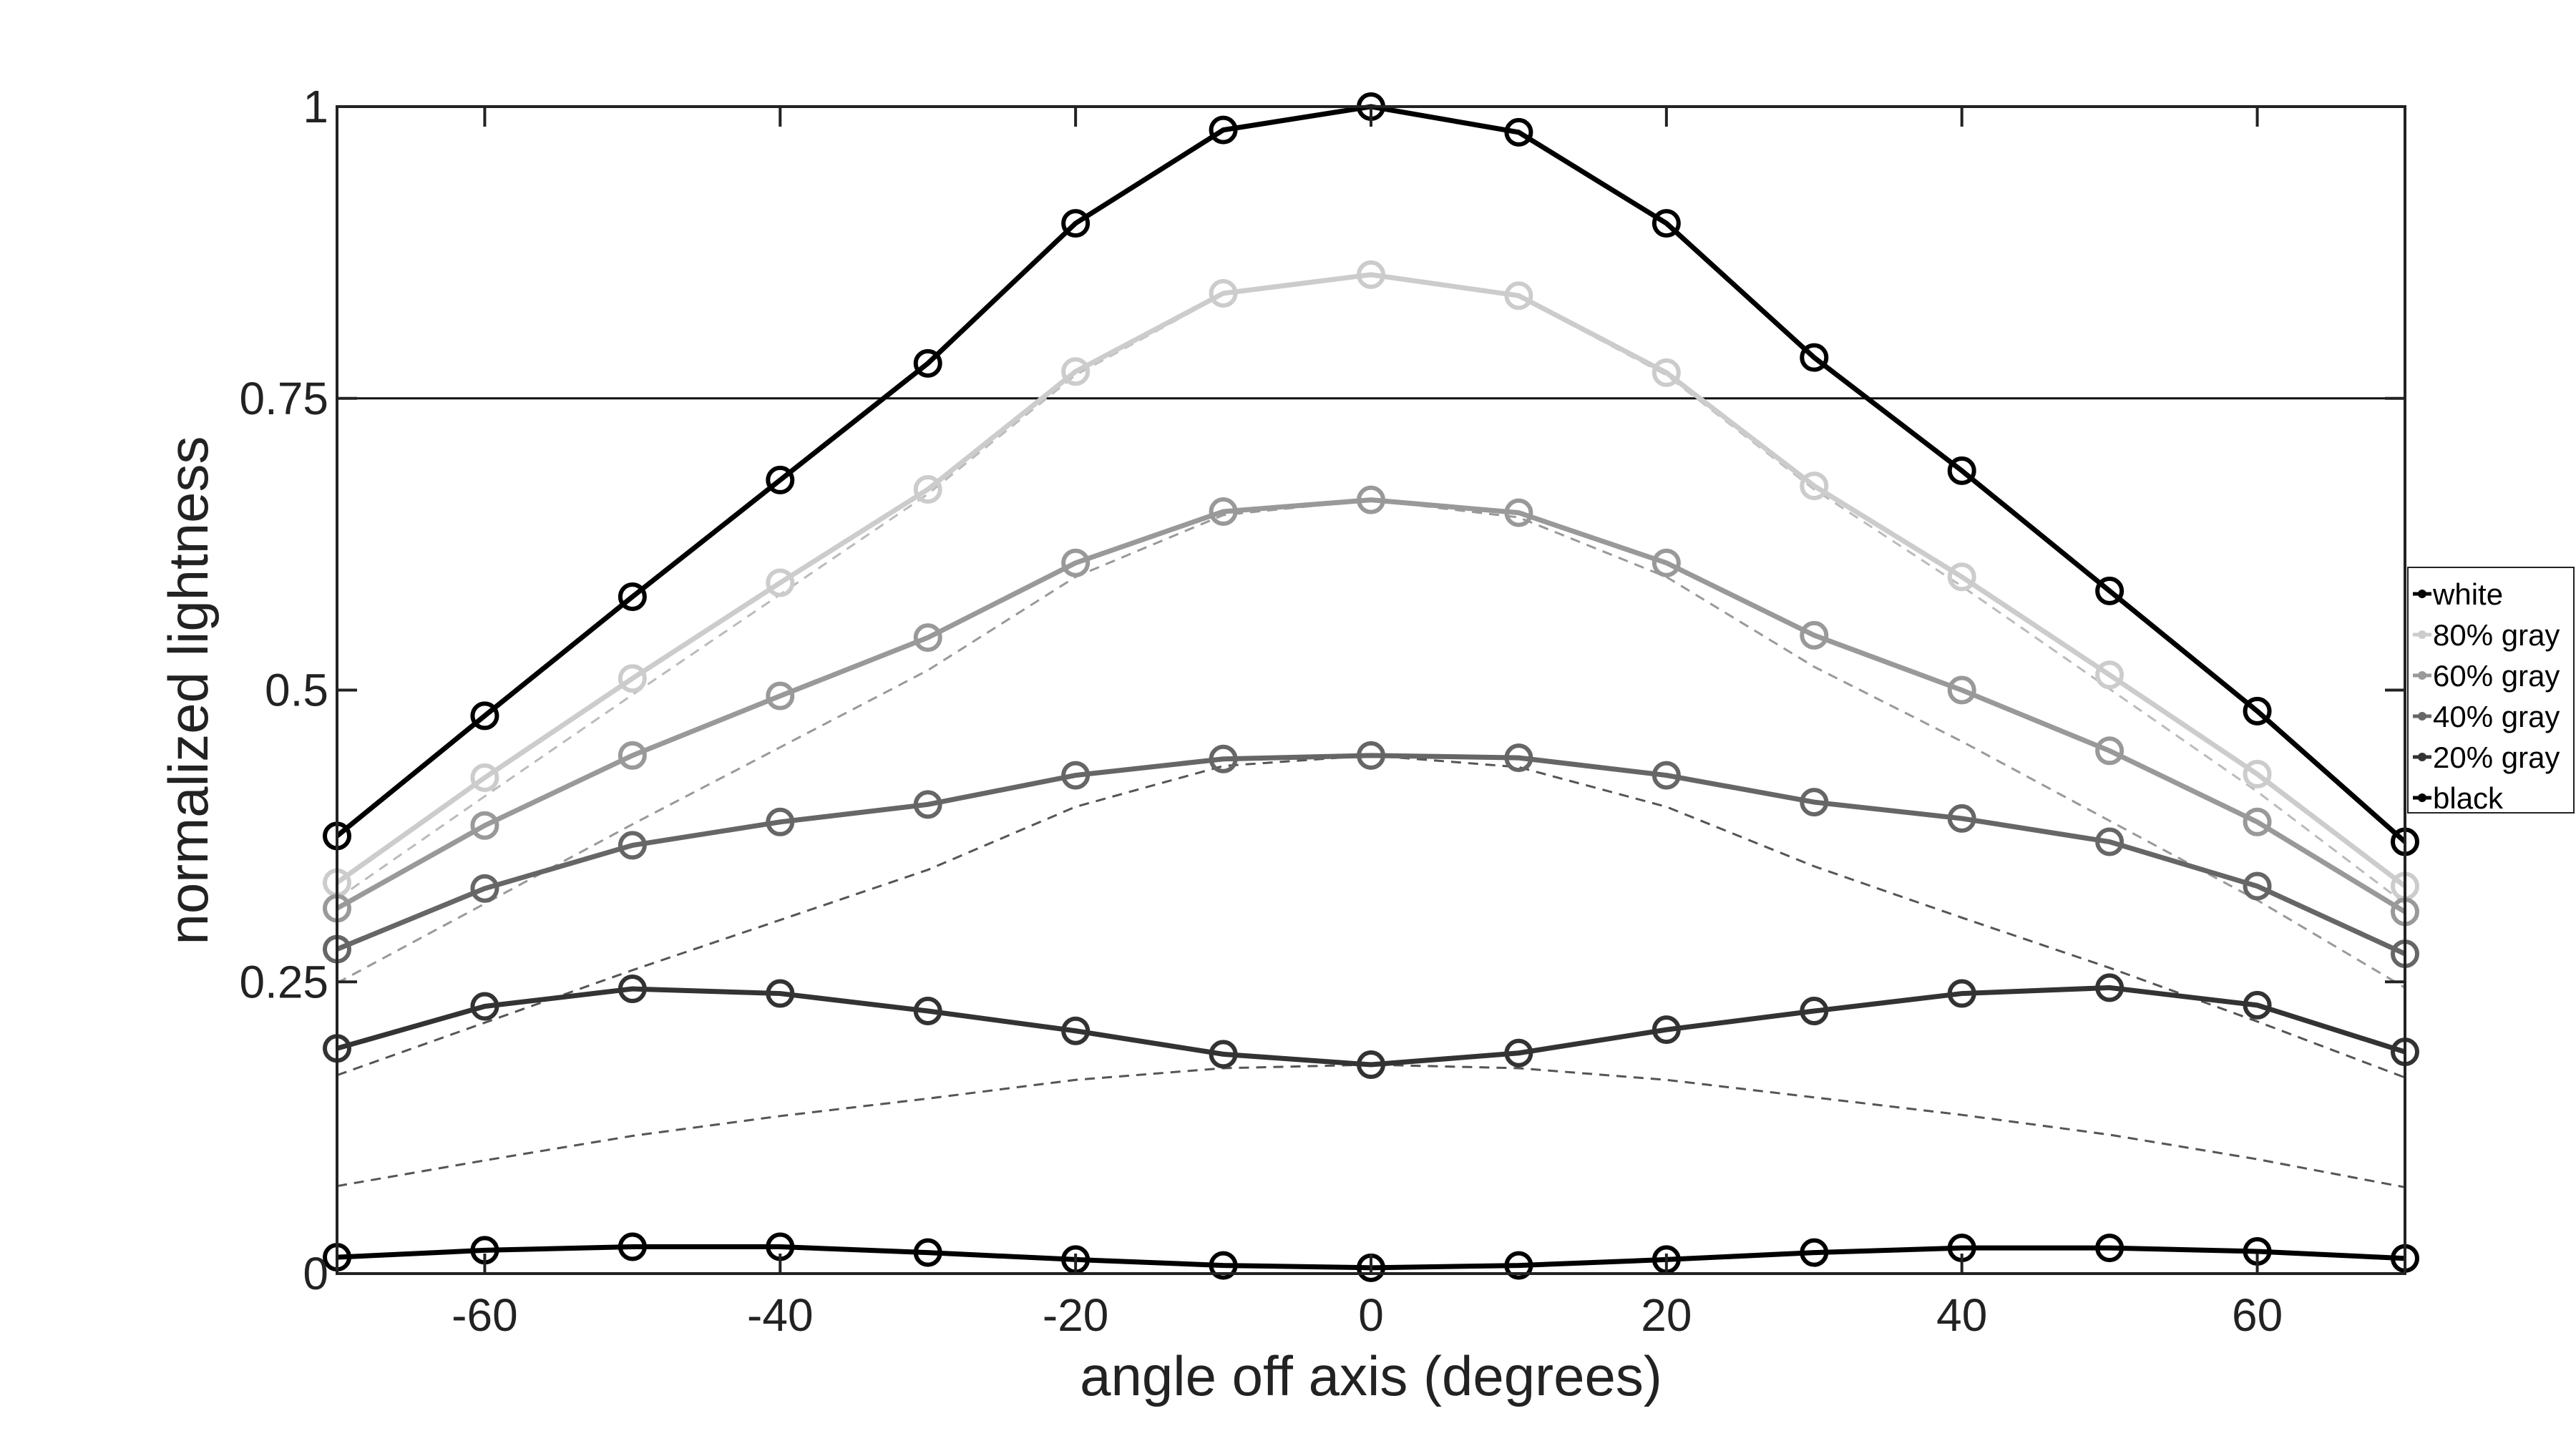  I want to click on legend-label: 40% gray, so click(2496, 716).